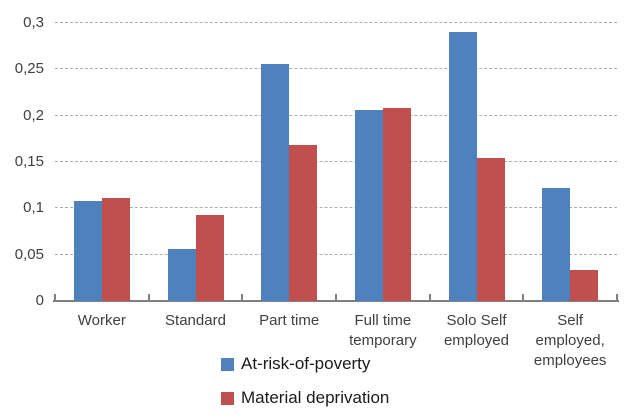  What do you see at coordinates (115, 249) in the screenshot?
I see `bar-material-deprivation-worker` at bounding box center [115, 249].